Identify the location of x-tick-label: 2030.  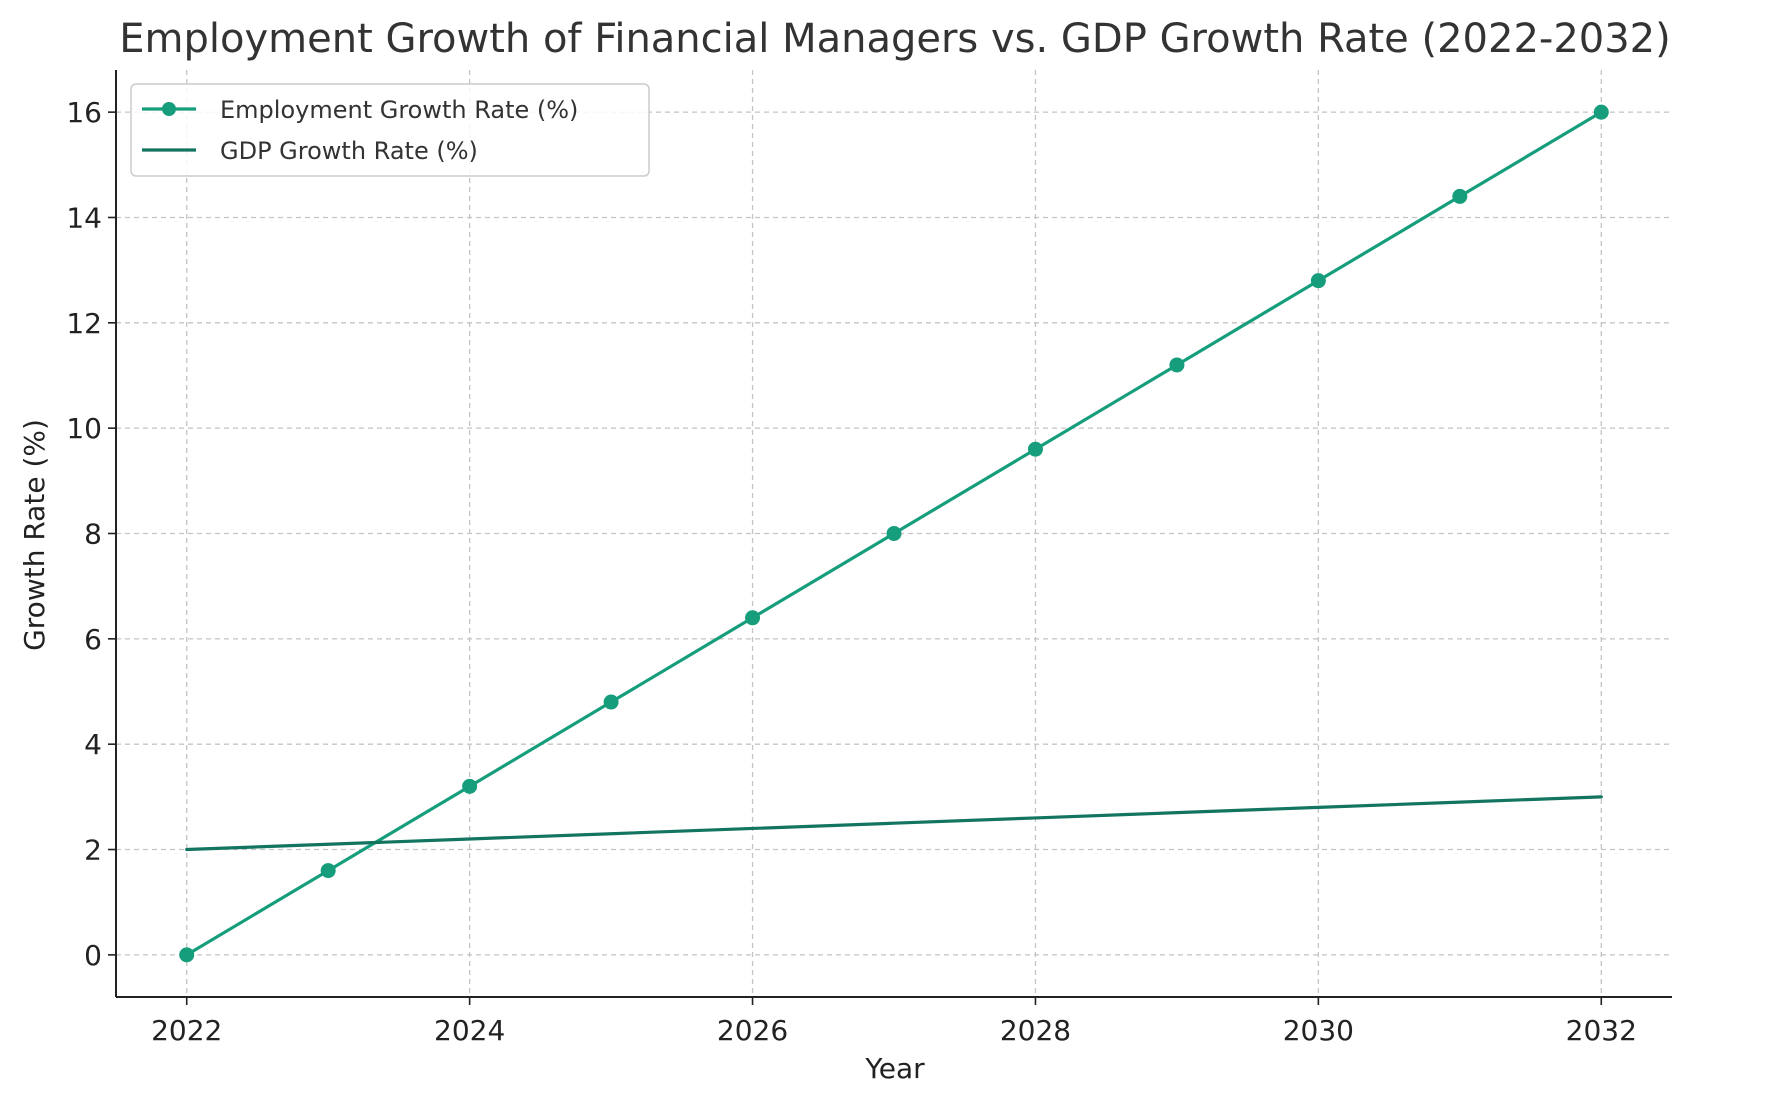
(1318, 1030).